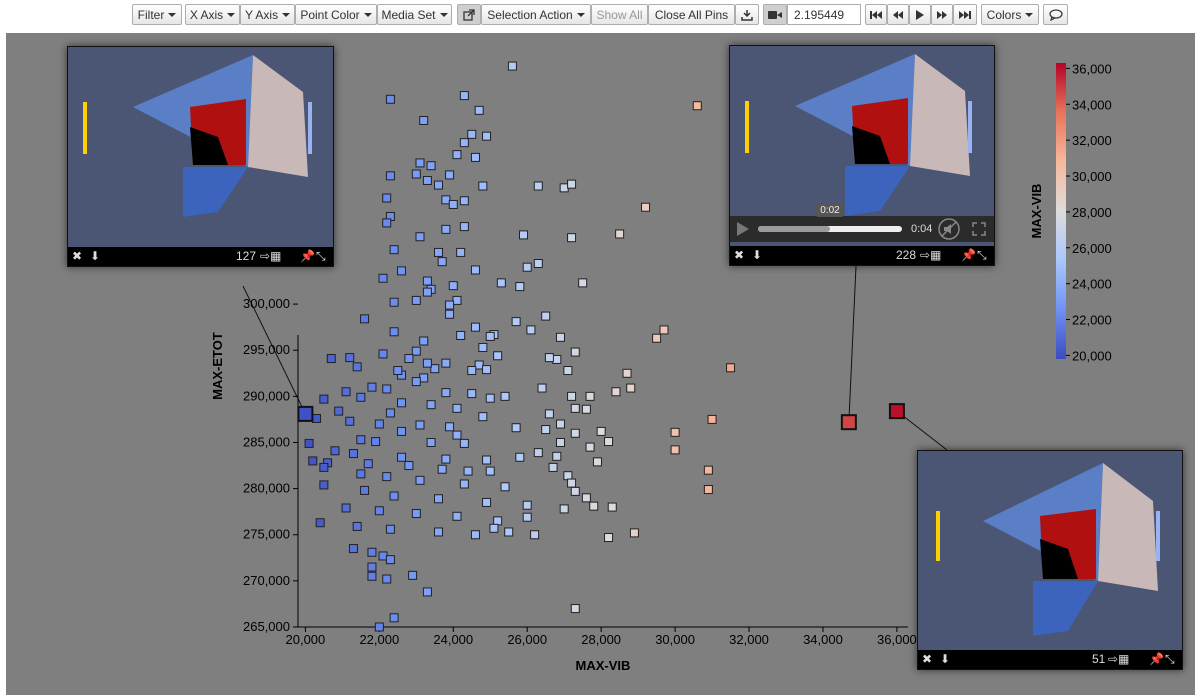 The height and width of the screenshot is (695, 1201). I want to click on image-pin: ✖ ⬇ 51 ⇨▦ 📌 ⤡, so click(1050, 560).